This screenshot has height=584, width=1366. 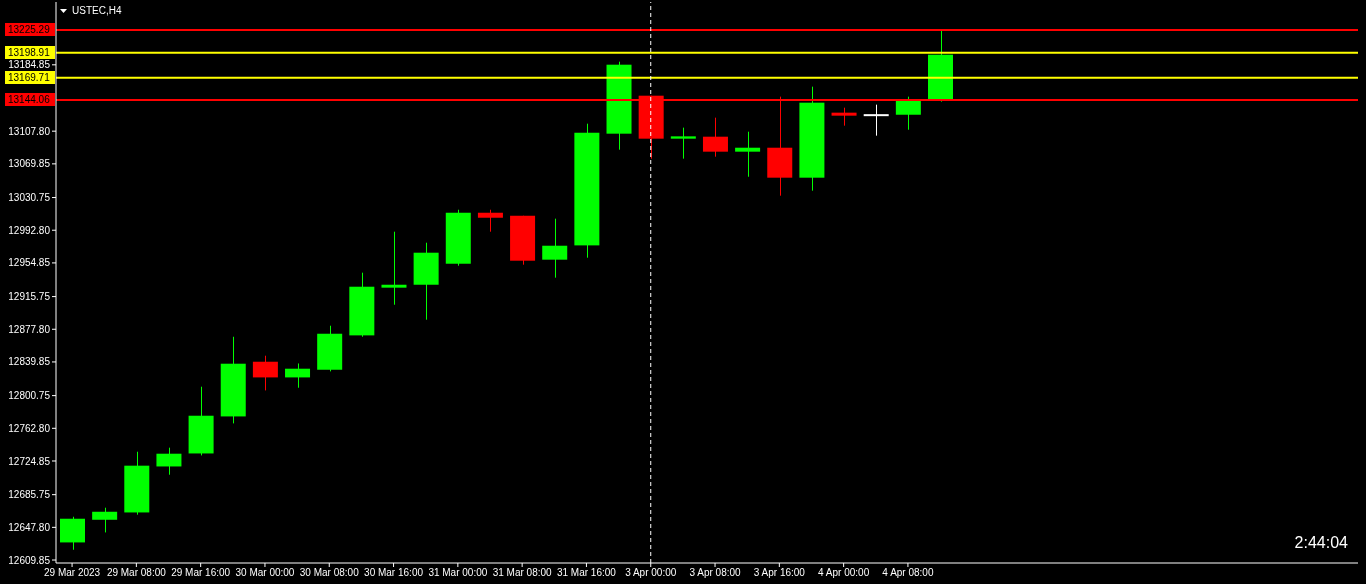 I want to click on y-tick-label: 13030.75, so click(x=29, y=198).